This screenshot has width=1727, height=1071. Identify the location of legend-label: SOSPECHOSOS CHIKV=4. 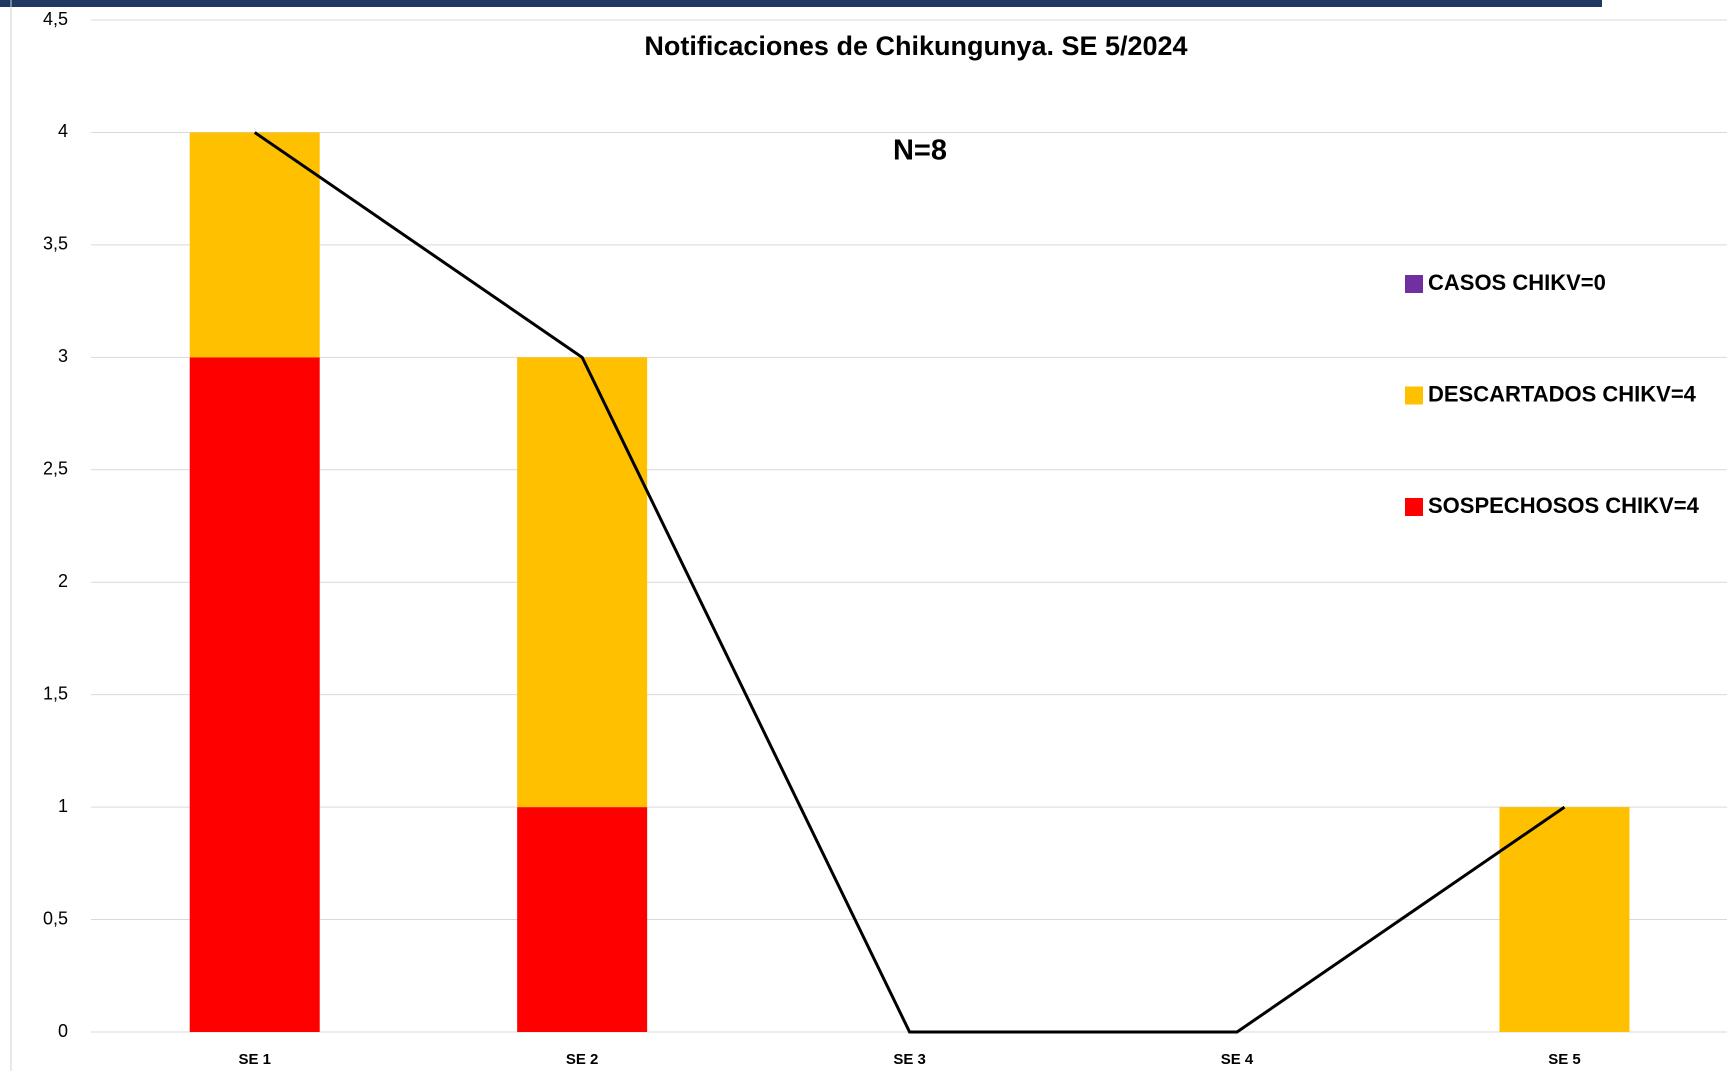
(1564, 505).